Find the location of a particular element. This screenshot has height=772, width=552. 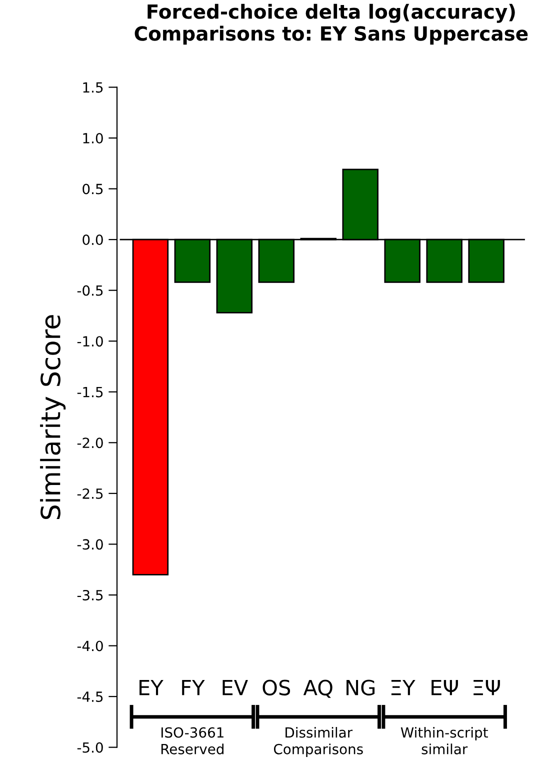

y-tick-label: -5.0 is located at coordinates (90, 747).